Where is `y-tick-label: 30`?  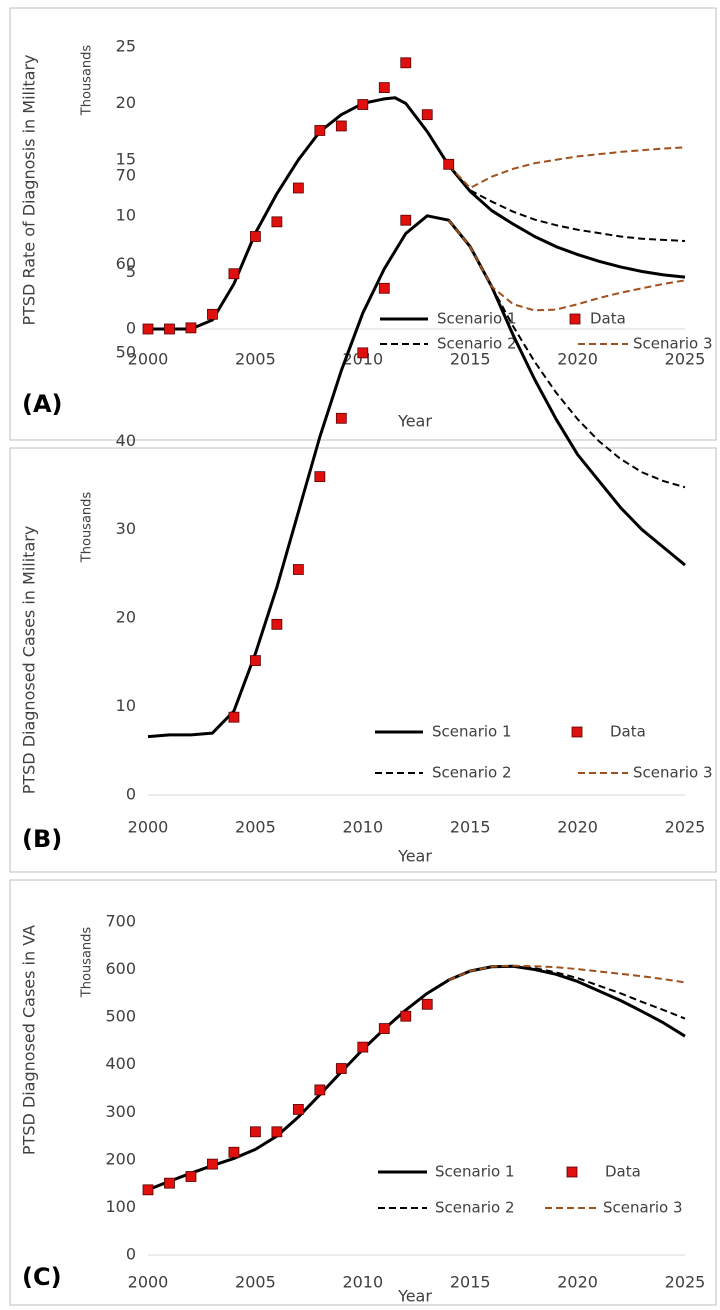 y-tick-label: 30 is located at coordinates (126, 528).